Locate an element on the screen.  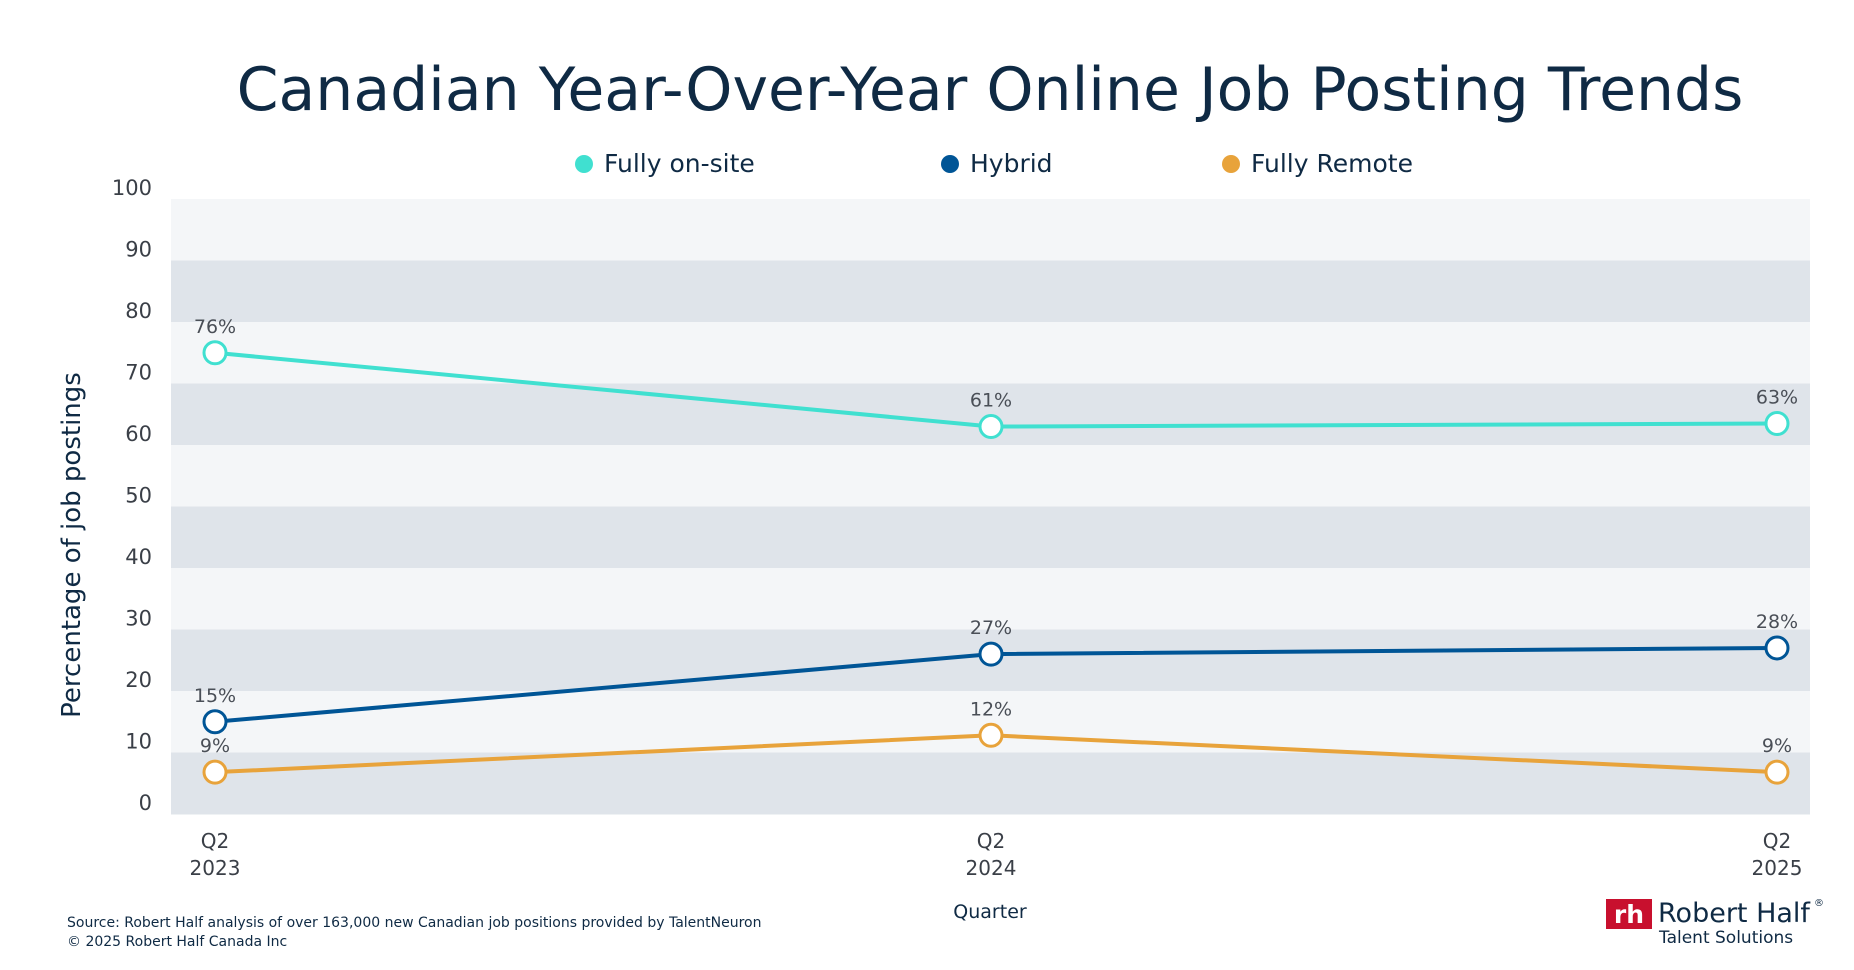
y-tick-label: 100 is located at coordinates (132, 188).